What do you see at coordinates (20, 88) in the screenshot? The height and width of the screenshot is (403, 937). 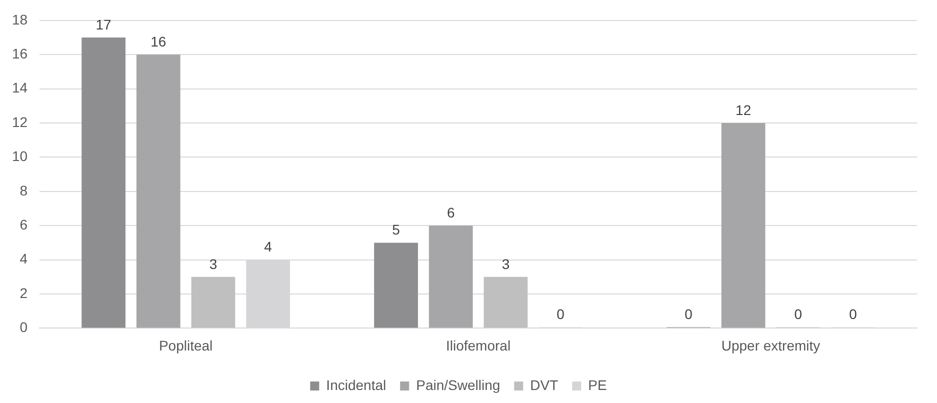 I see `y-tick-label: 14` at bounding box center [20, 88].